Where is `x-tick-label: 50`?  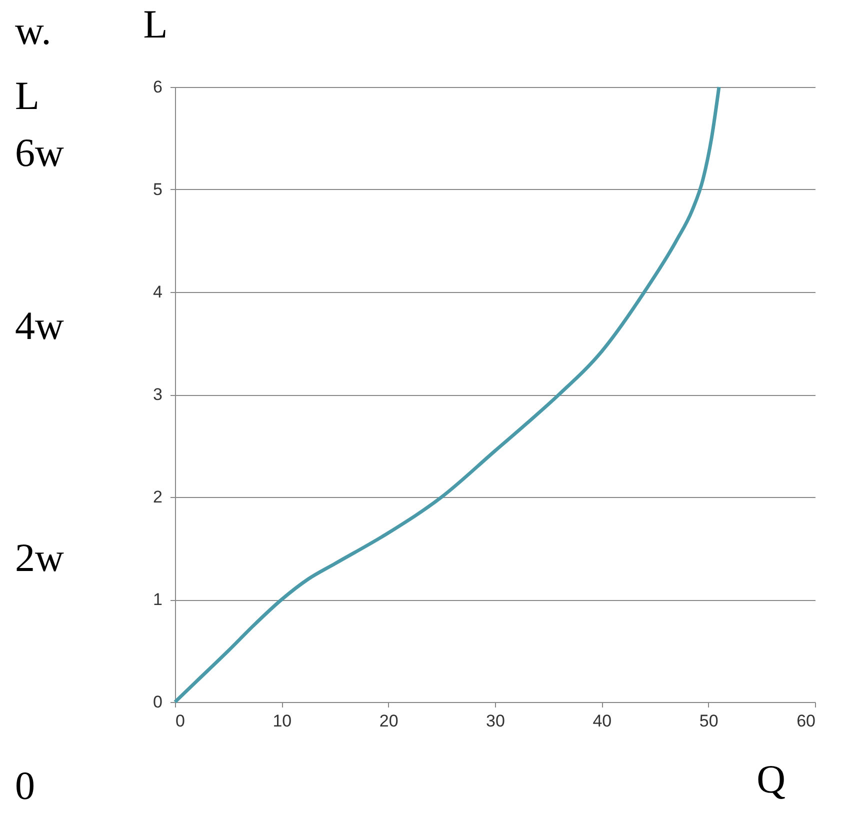
x-tick-label: 50 is located at coordinates (708, 721).